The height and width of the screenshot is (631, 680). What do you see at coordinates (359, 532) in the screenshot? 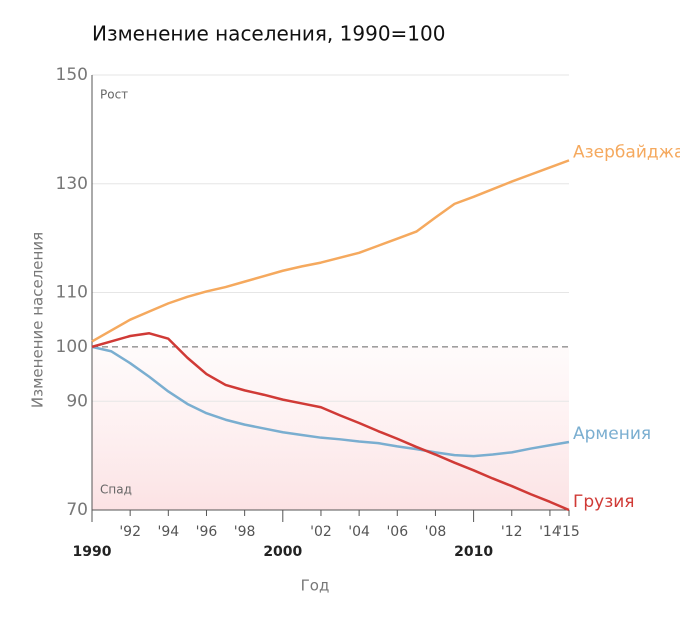
I see `x-tick-label: '04` at bounding box center [359, 532].